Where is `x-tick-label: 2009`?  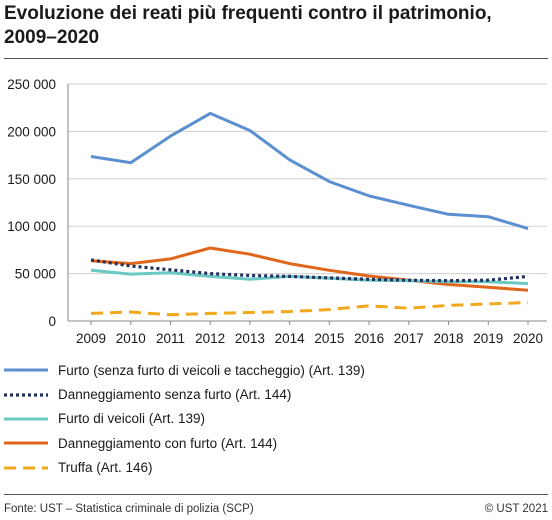
x-tick-label: 2009 is located at coordinates (91, 338).